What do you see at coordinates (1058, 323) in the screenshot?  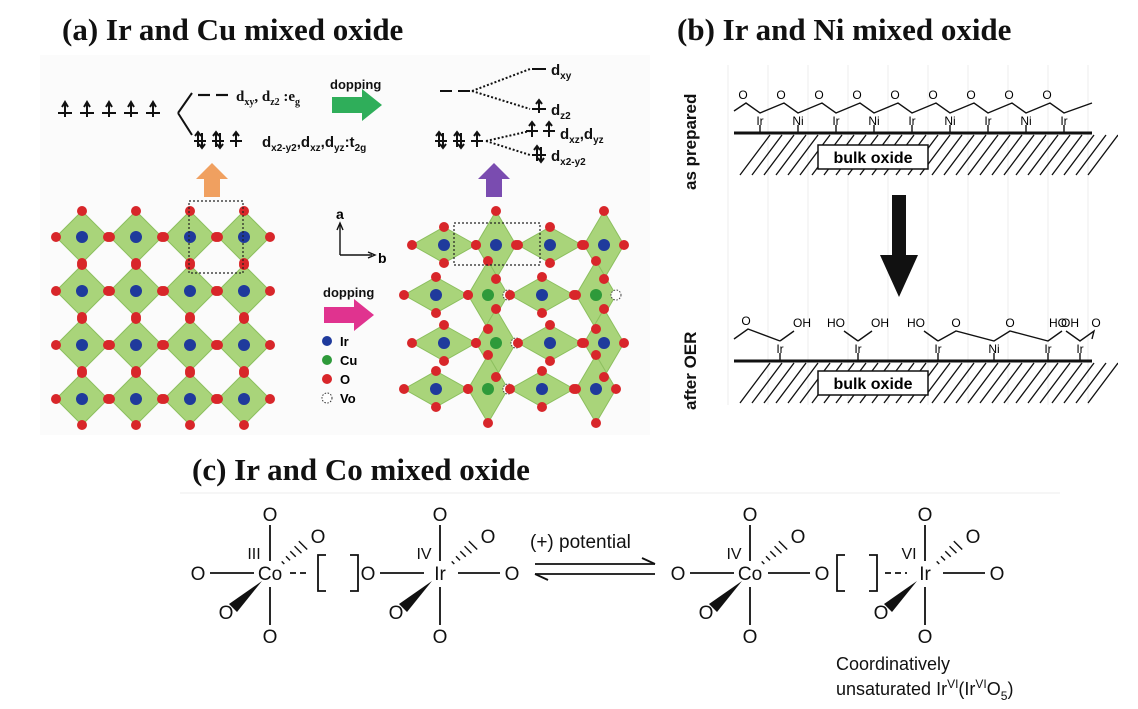 I see `svg-text: HO` at bounding box center [1058, 323].